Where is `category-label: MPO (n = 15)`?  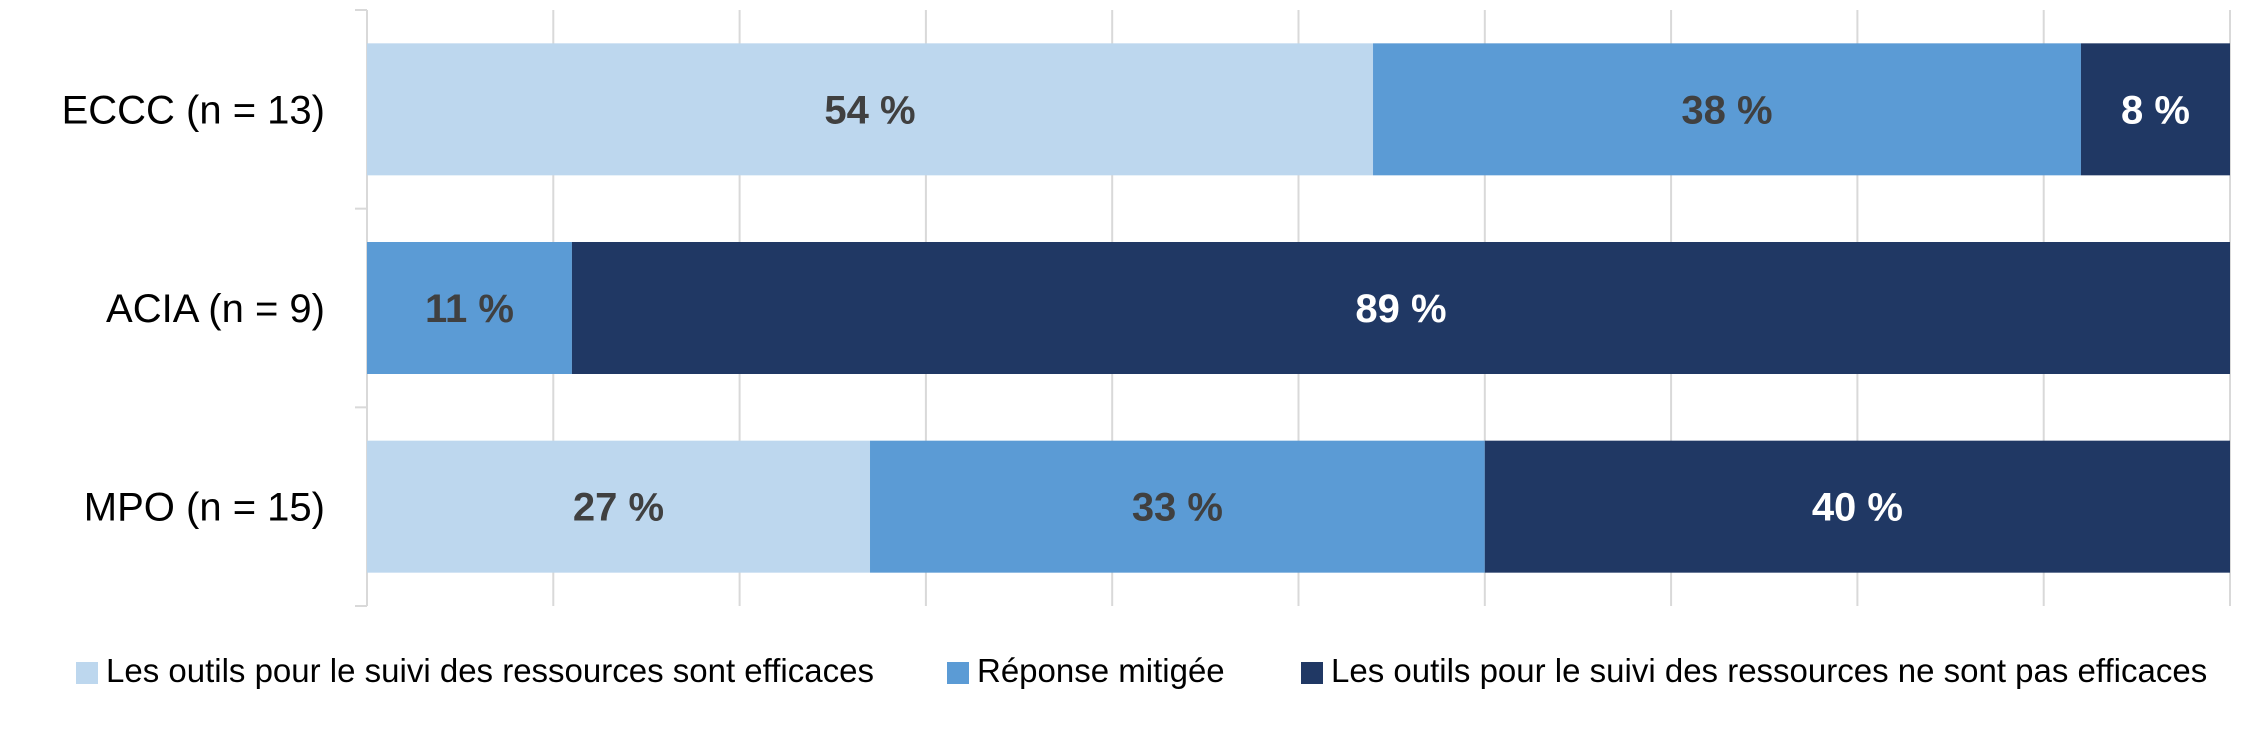 category-label: MPO (n = 15) is located at coordinates (204, 508).